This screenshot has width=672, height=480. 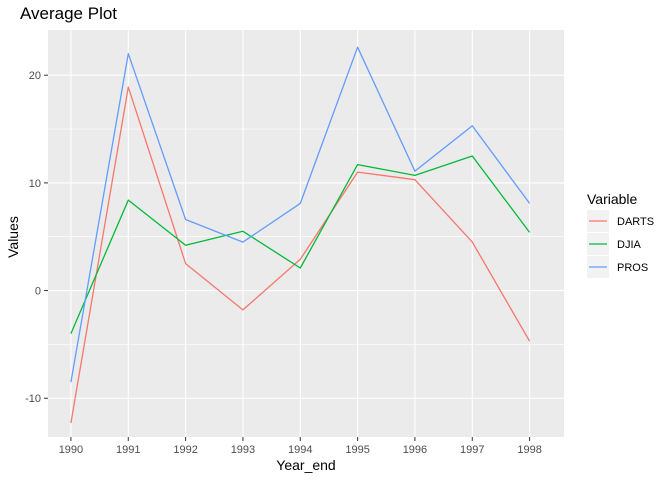 I want to click on legend-label-pros: PROS, so click(x=632, y=268).